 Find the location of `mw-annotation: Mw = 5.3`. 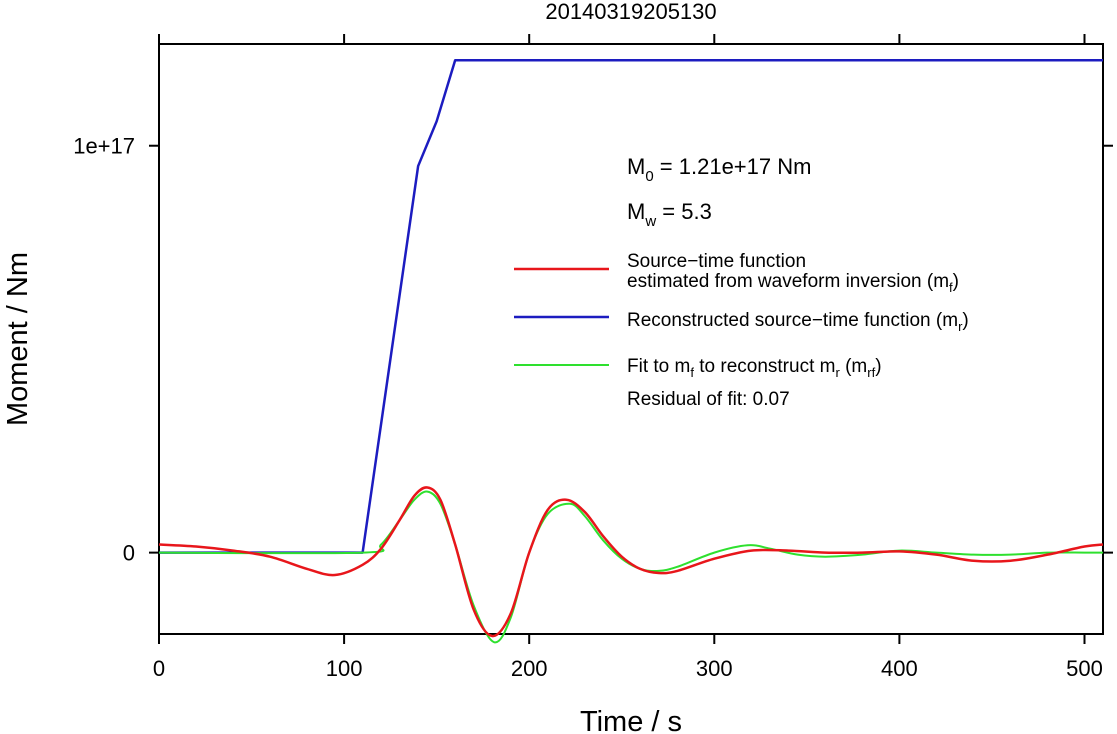

mw-annotation: Mw = 5.3 is located at coordinates (669, 214).